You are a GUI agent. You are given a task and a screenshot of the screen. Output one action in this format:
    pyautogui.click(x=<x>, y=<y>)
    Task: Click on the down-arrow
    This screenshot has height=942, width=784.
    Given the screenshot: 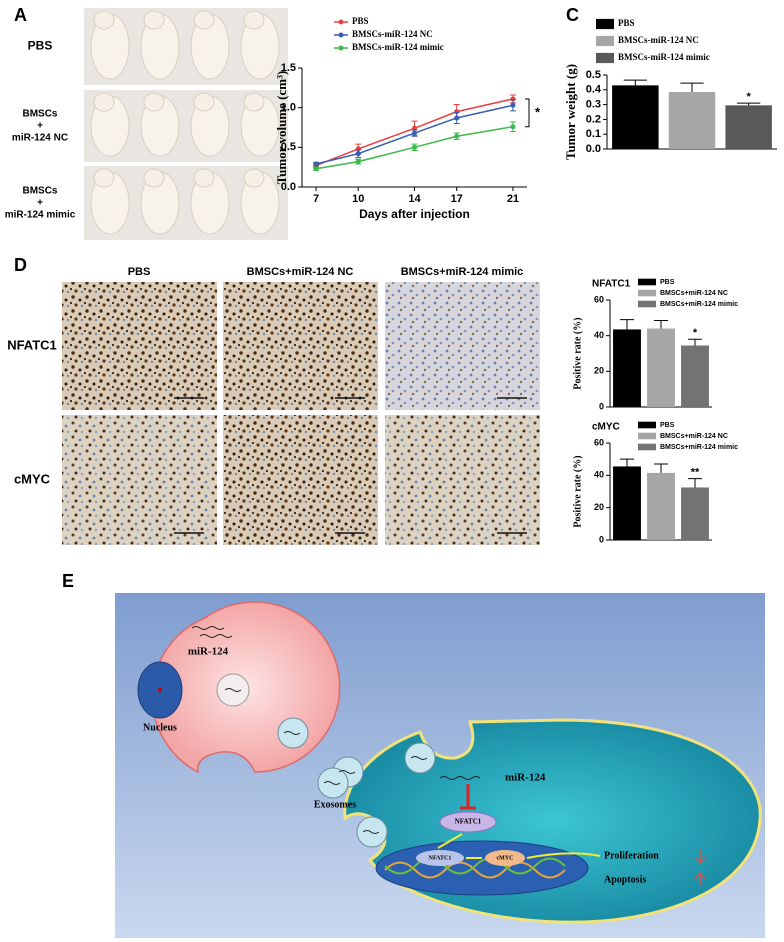 What is the action you would take?
    pyautogui.click(x=700, y=857)
    